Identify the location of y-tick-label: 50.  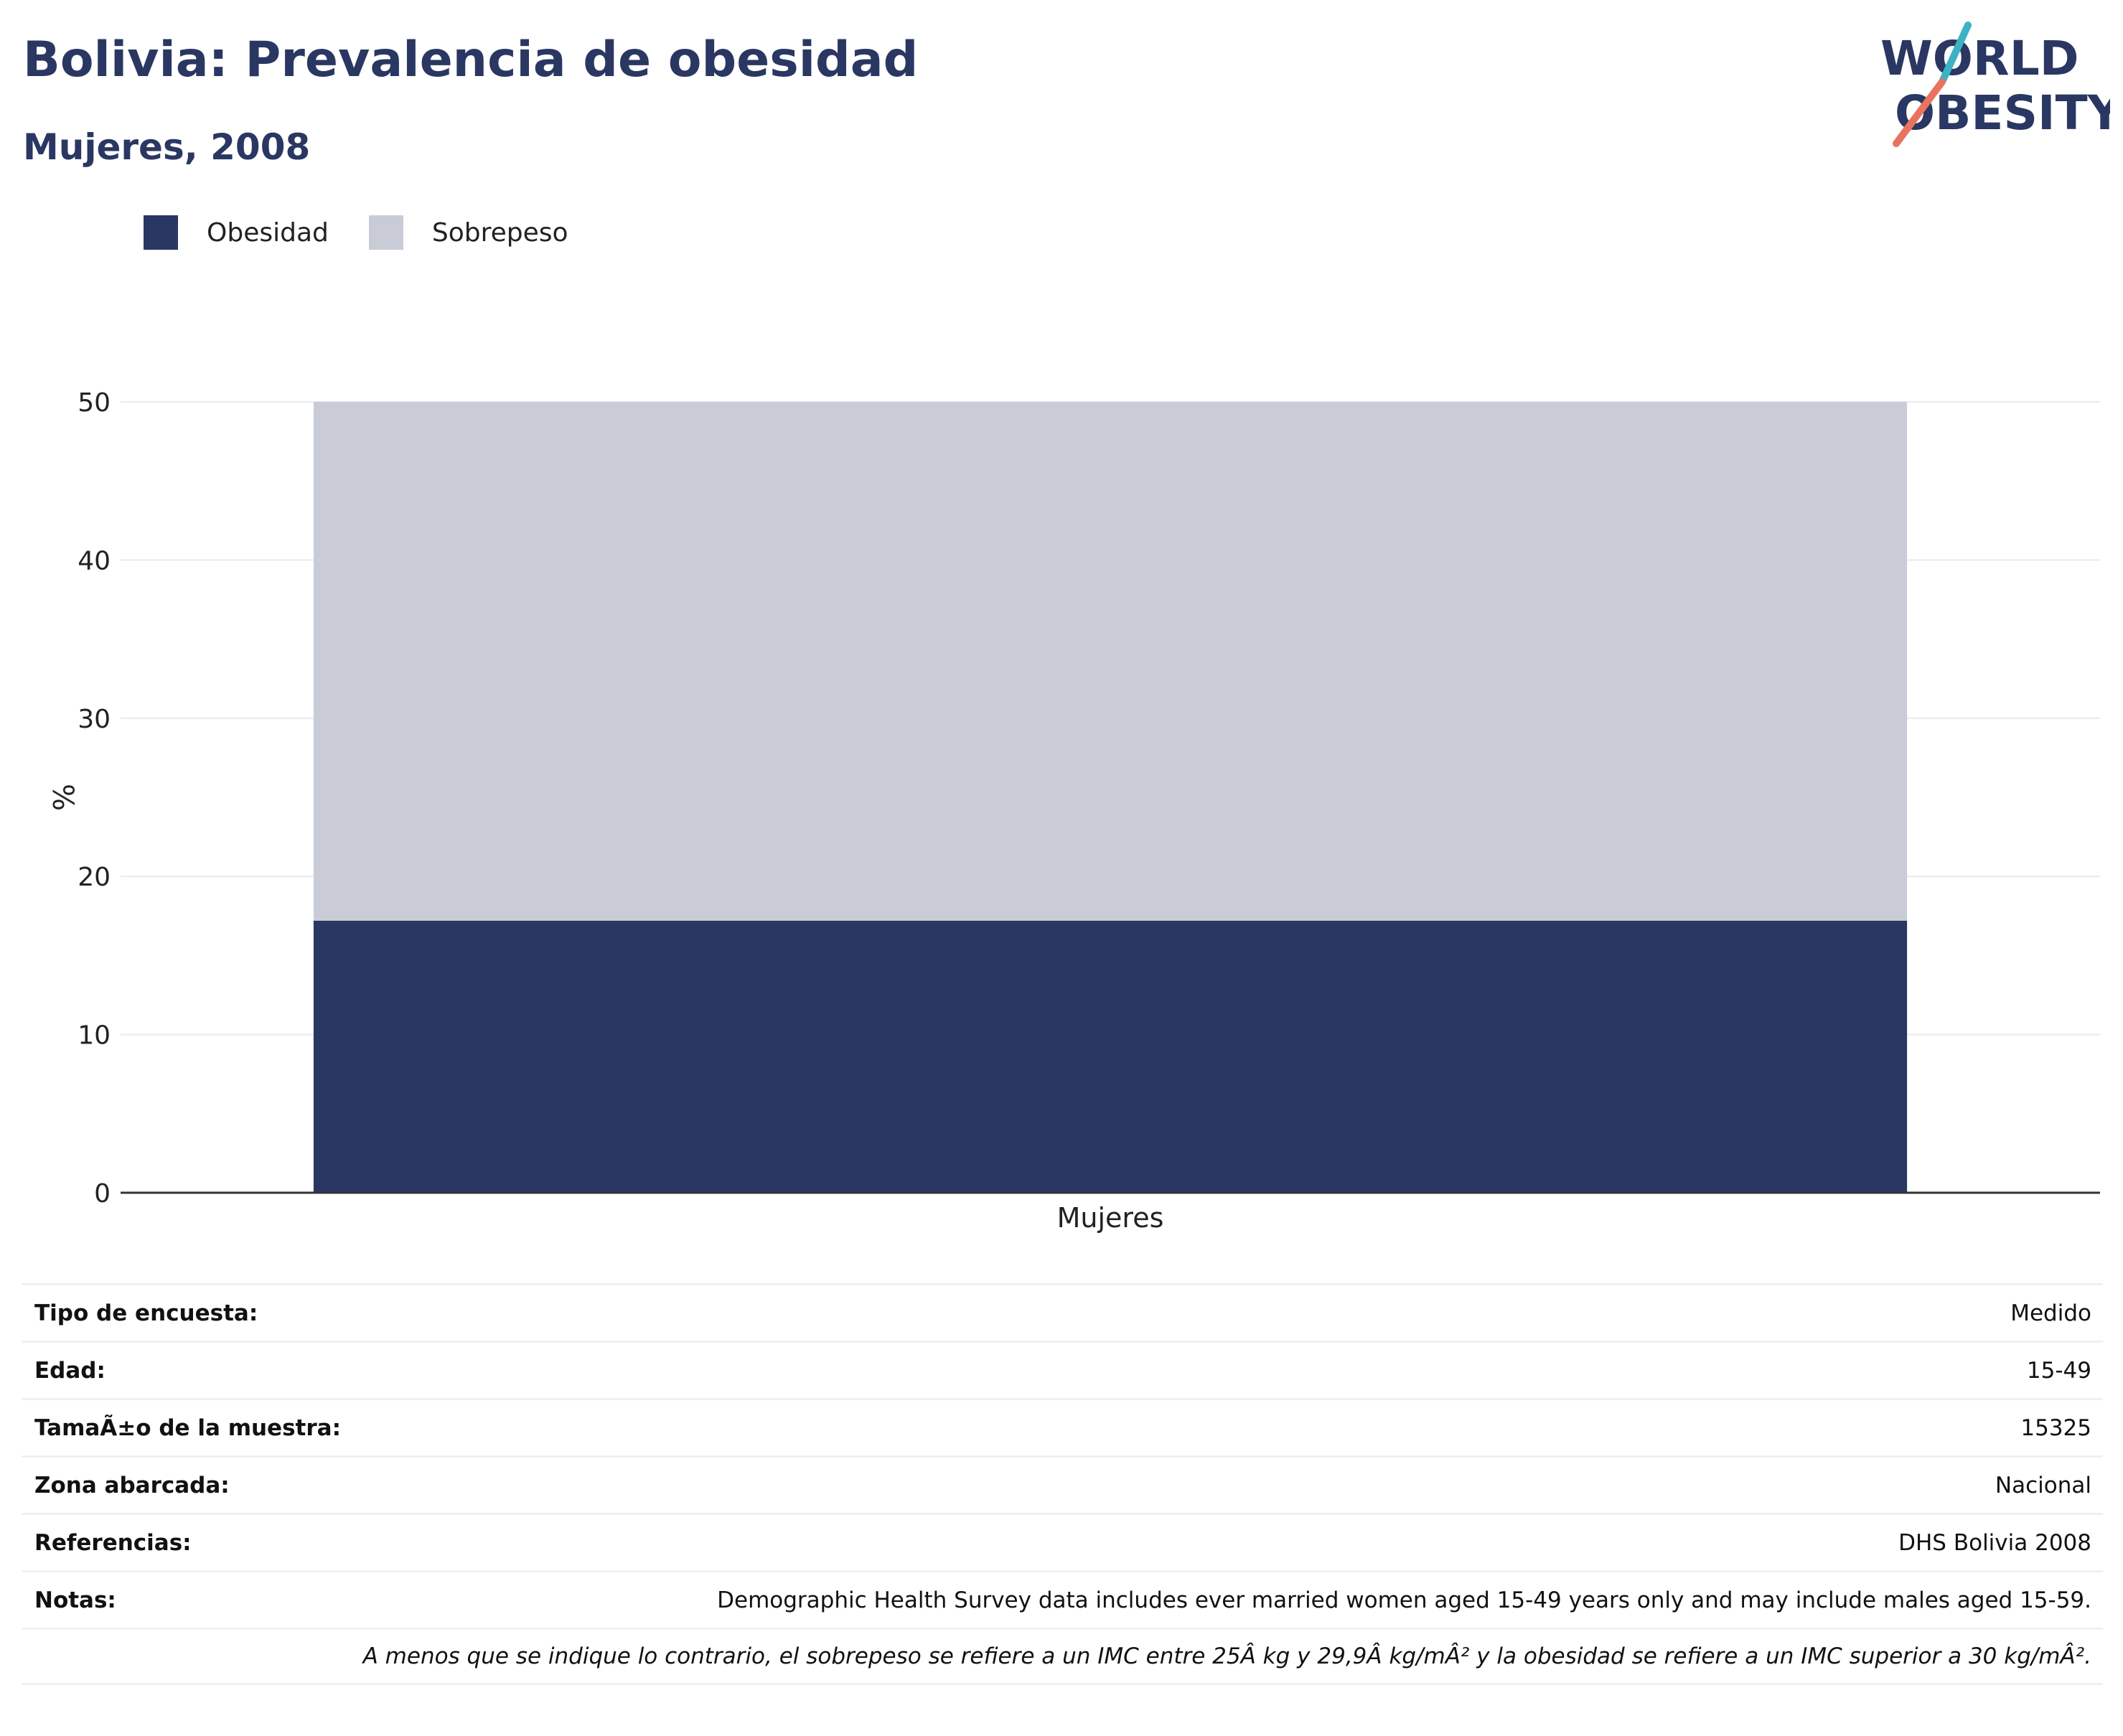
(94, 403).